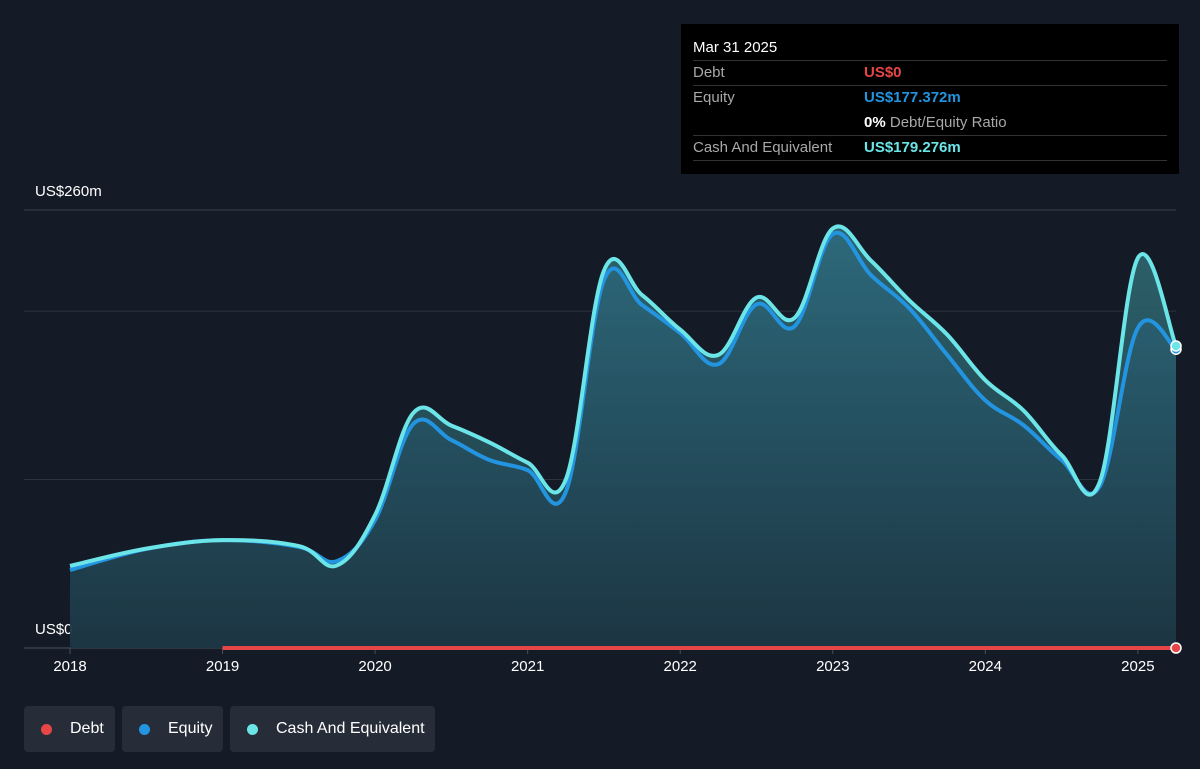  What do you see at coordinates (714, 97) in the screenshot?
I see `tooltip-label: Equity` at bounding box center [714, 97].